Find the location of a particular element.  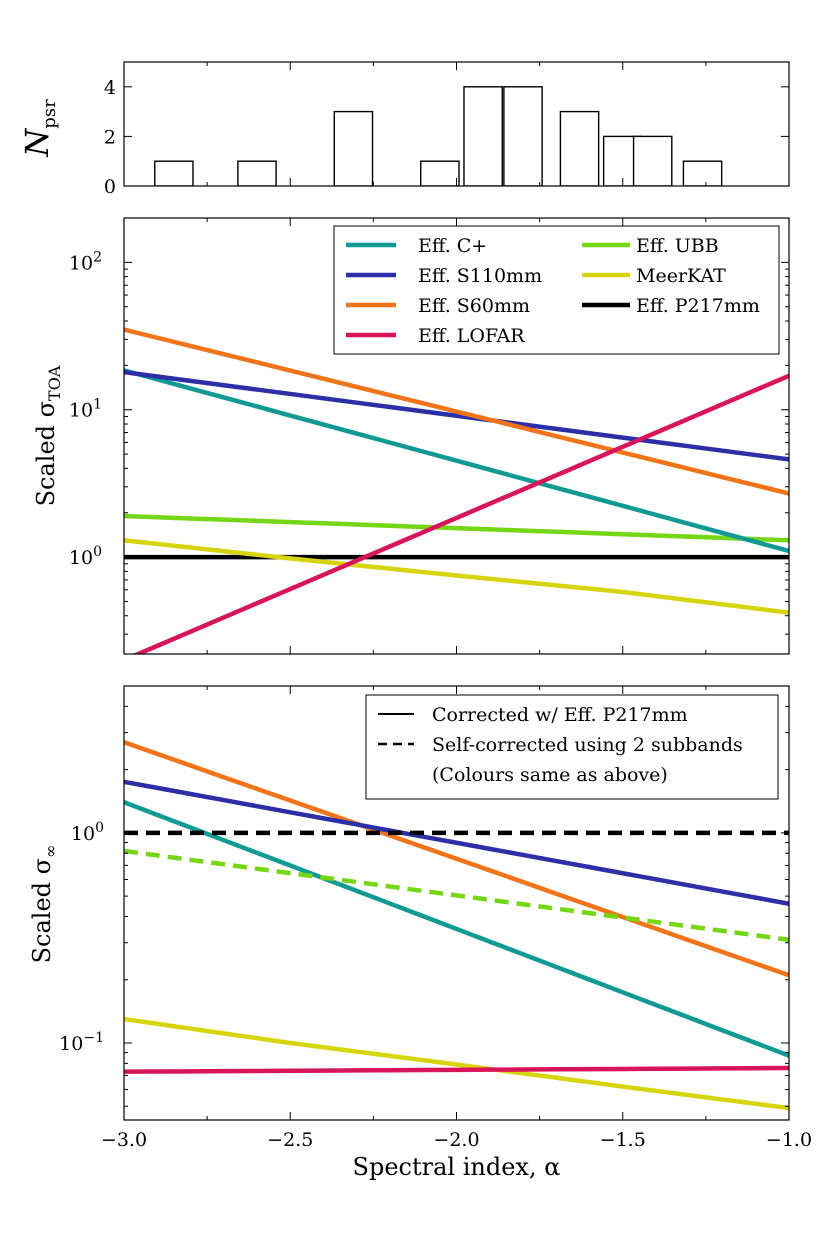

hist-ylabel: Npsr is located at coordinates (39, 128).